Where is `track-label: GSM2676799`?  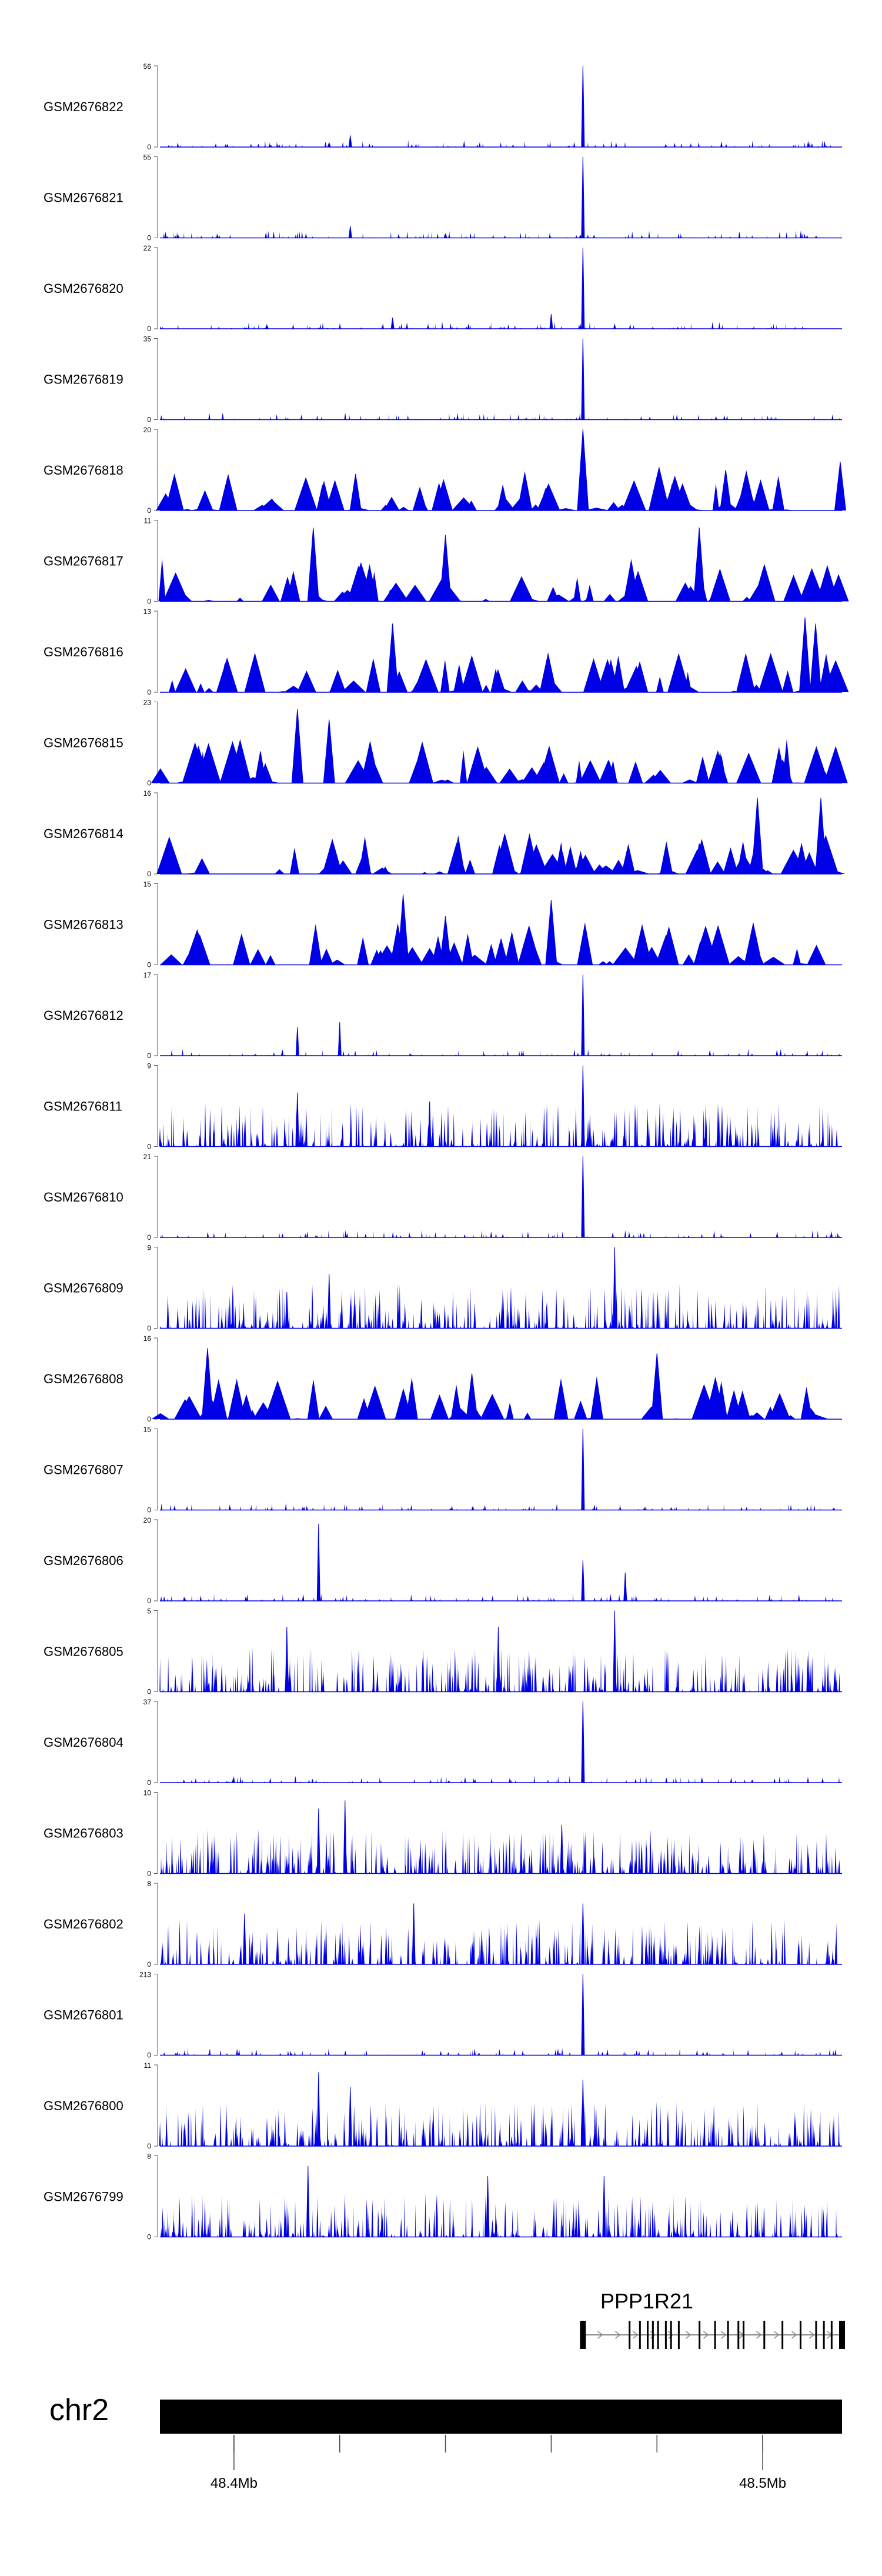 track-label: GSM2676799 is located at coordinates (83, 2197).